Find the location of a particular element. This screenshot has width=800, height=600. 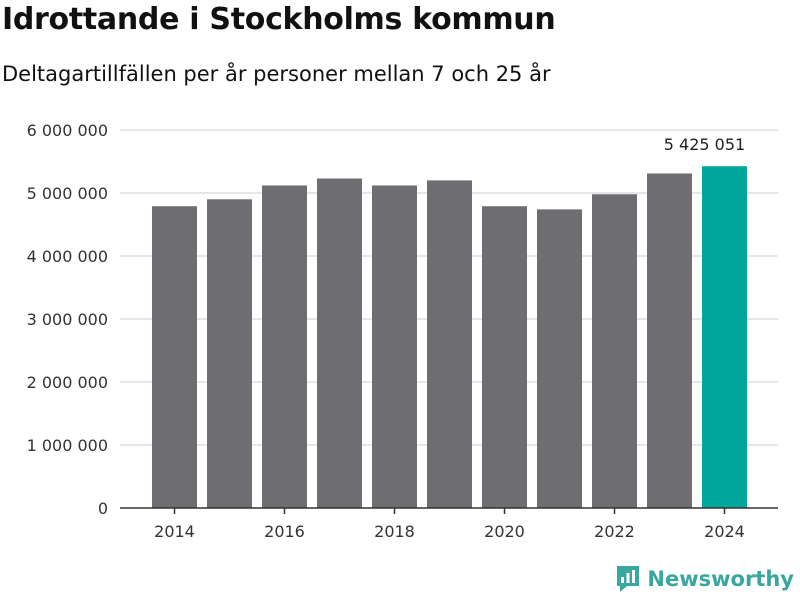

bar-2020 is located at coordinates (504, 357).